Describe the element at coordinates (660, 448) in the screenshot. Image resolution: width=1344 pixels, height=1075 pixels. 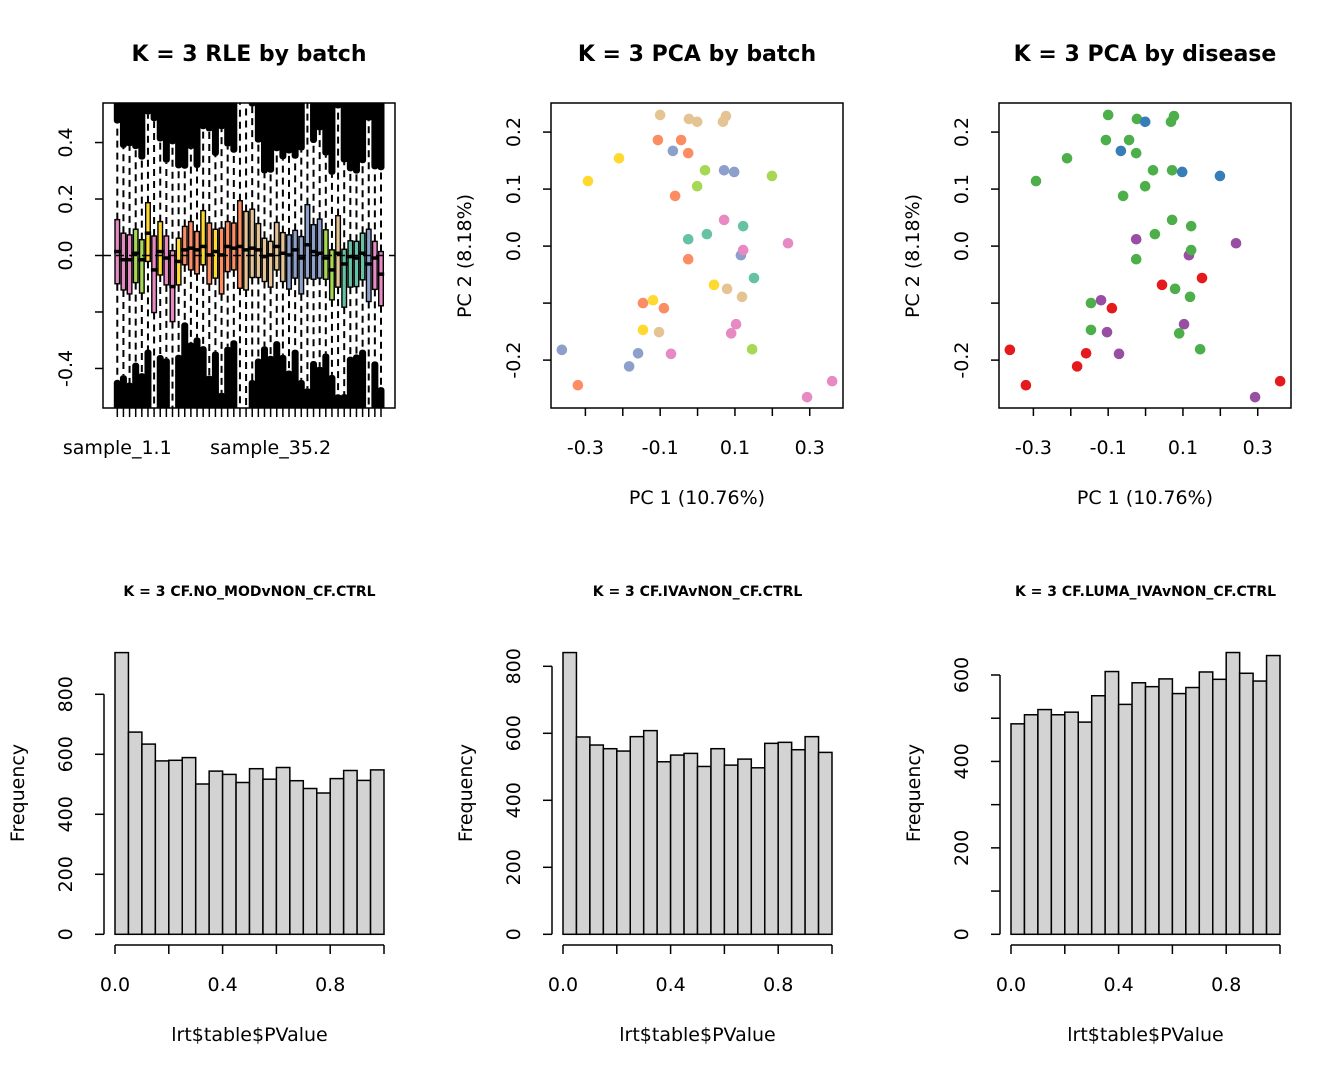
I see `x-tick-label: -0.1` at that location.